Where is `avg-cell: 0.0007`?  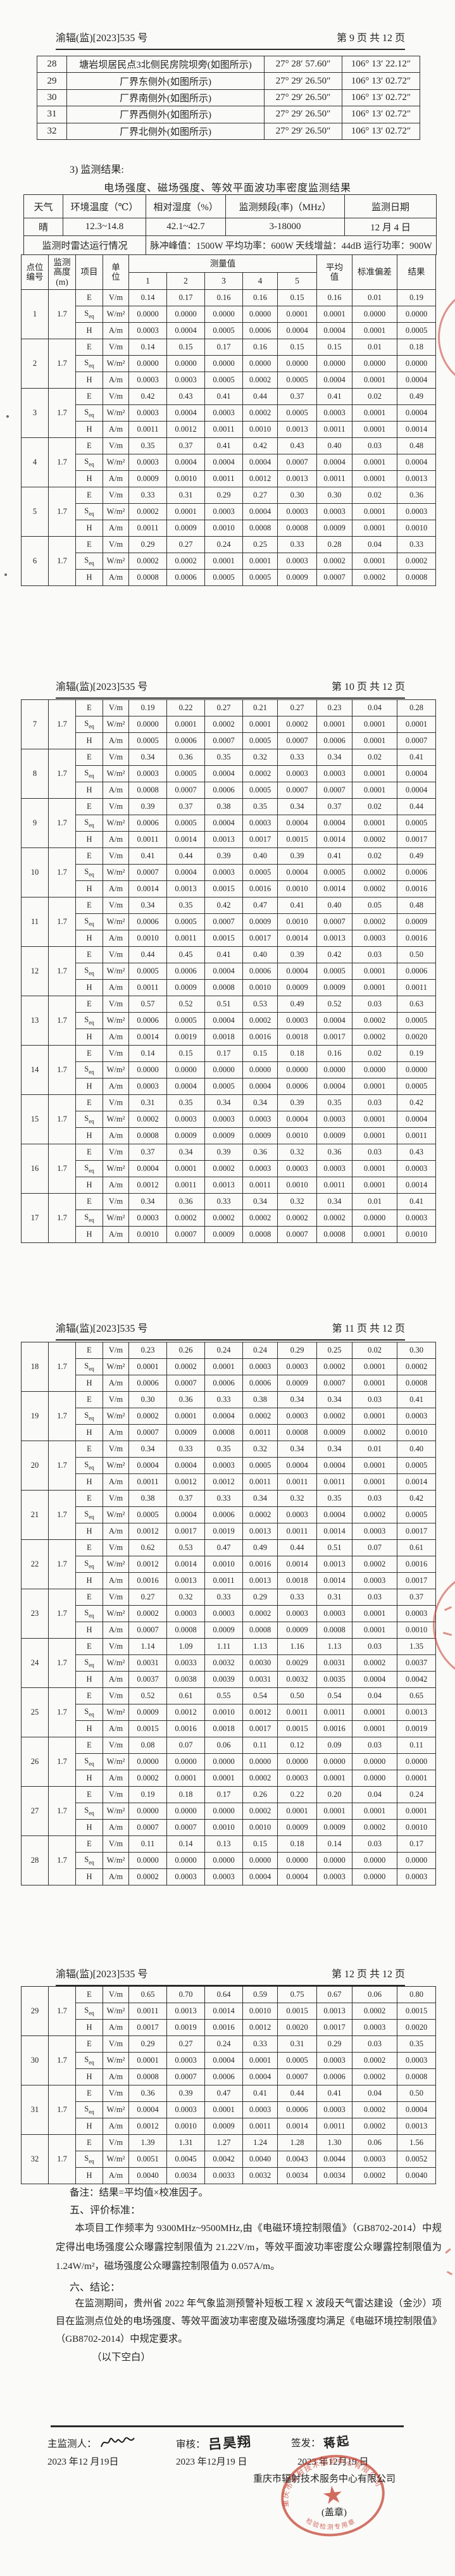 avg-cell: 0.0007 is located at coordinates (334, 577).